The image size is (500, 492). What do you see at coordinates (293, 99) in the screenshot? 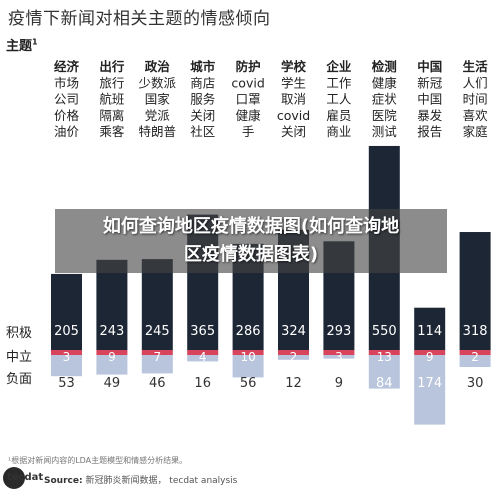
I see `topic-keyword-label: 取消` at bounding box center [293, 99].